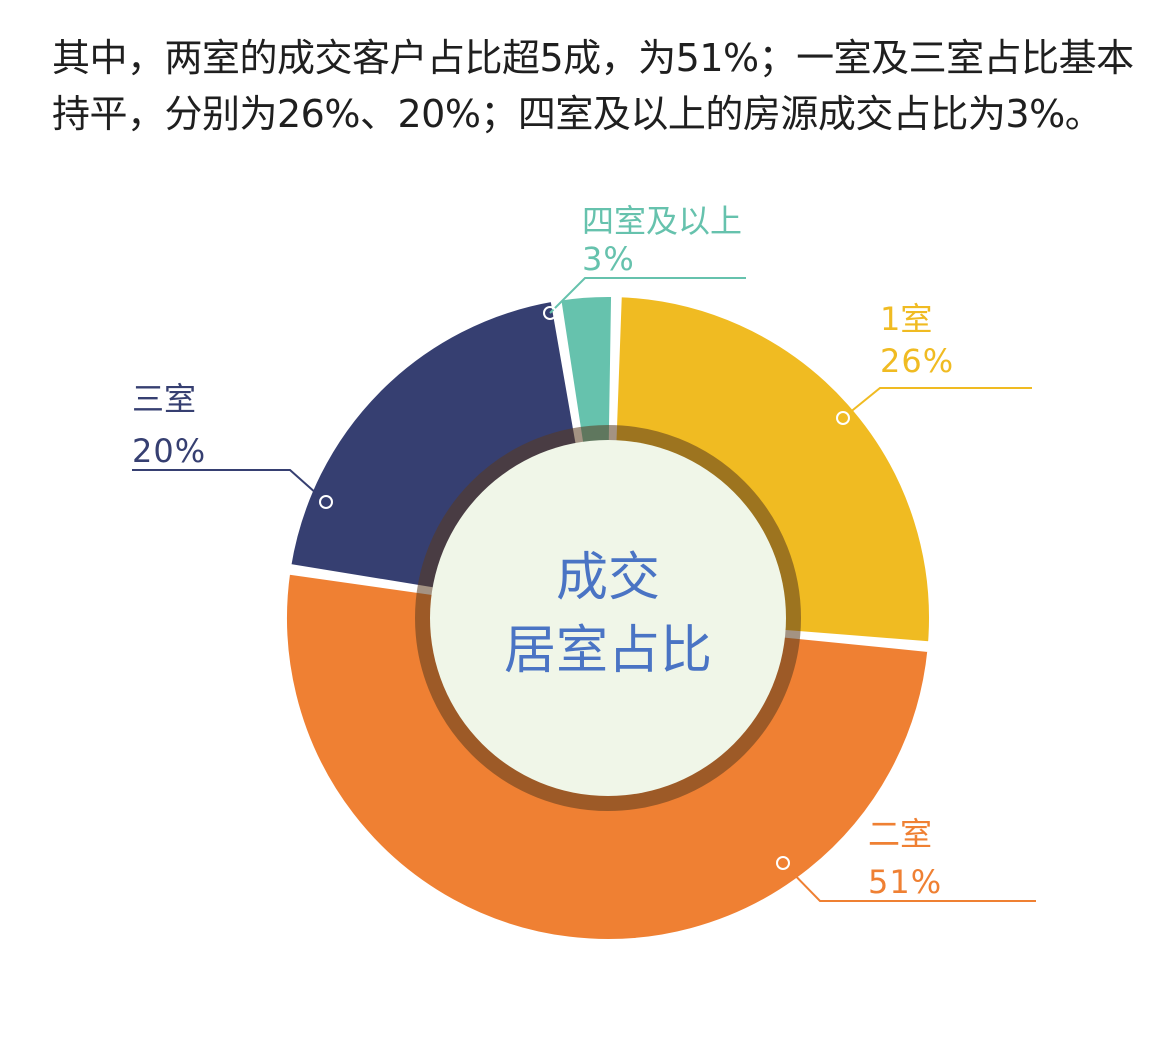  What do you see at coordinates (917, 361) in the screenshot?
I see `slice-value-label-0: 26%` at bounding box center [917, 361].